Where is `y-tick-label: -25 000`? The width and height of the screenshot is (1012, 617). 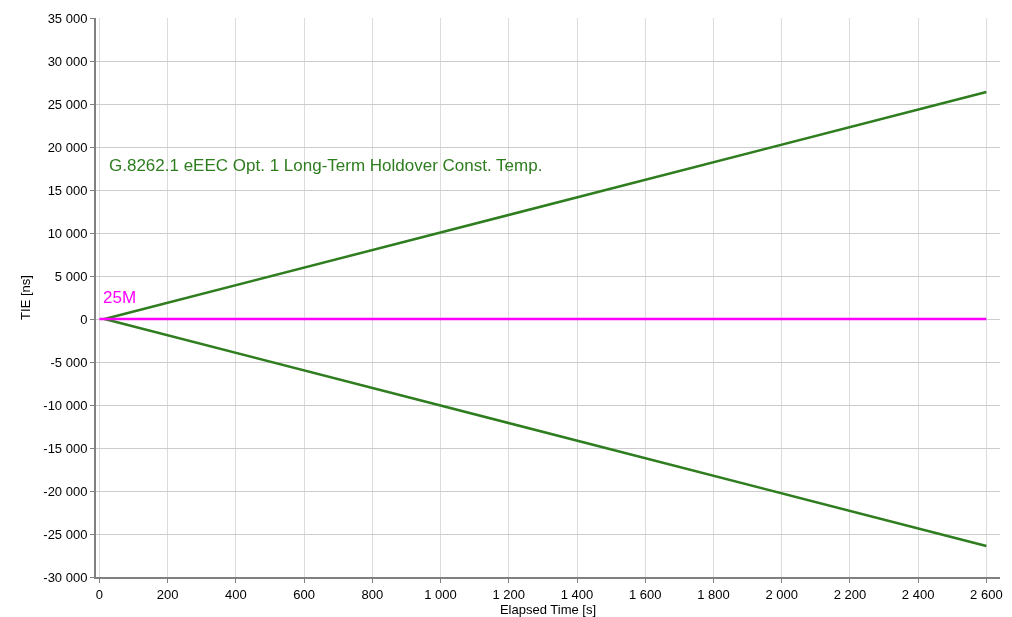
y-tick-label: -25 000 is located at coordinates (65, 534).